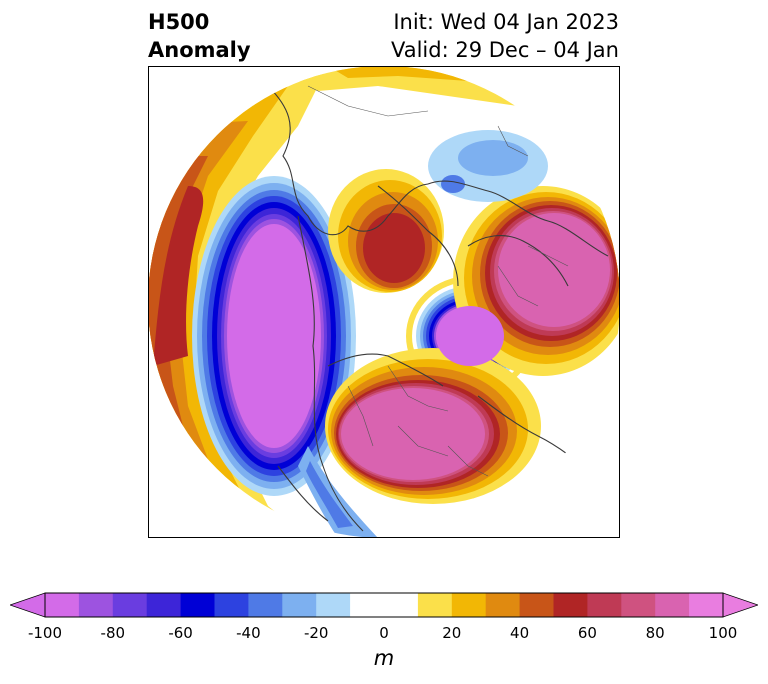  What do you see at coordinates (520, 633) in the screenshot?
I see `colorbar-tick-label: 40` at bounding box center [520, 633].